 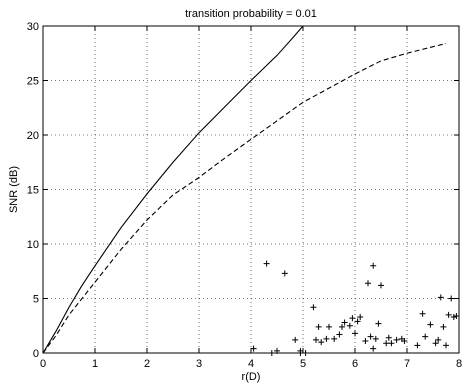 What do you see at coordinates (251, 364) in the screenshot?
I see `x-tick-label: 4` at bounding box center [251, 364].